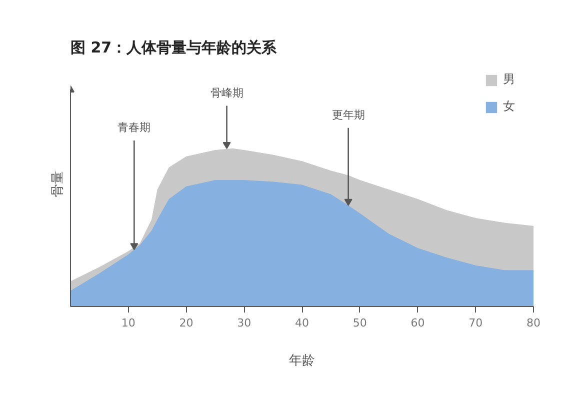  Describe the element at coordinates (475, 323) in the screenshot. I see `x-tick-label: 70` at that location.